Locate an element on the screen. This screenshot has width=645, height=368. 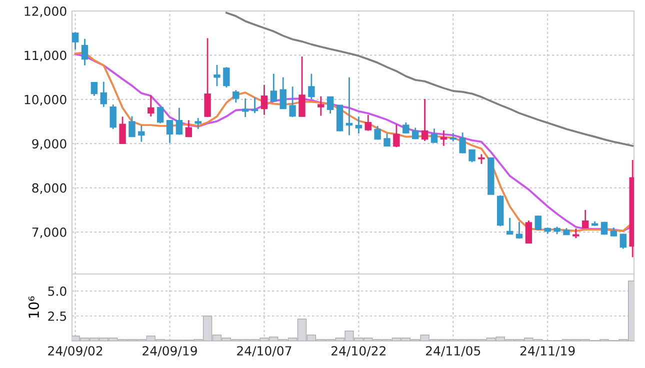
y-axis-title: 10⁶ is located at coordinates (34, 307).